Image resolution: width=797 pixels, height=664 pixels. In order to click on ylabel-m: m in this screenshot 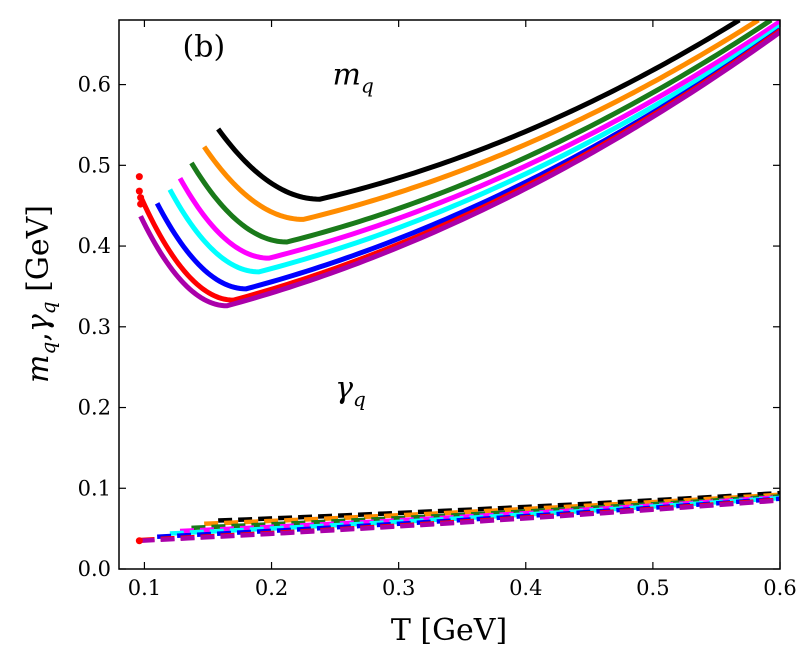, I will do `click(38, 368)`.